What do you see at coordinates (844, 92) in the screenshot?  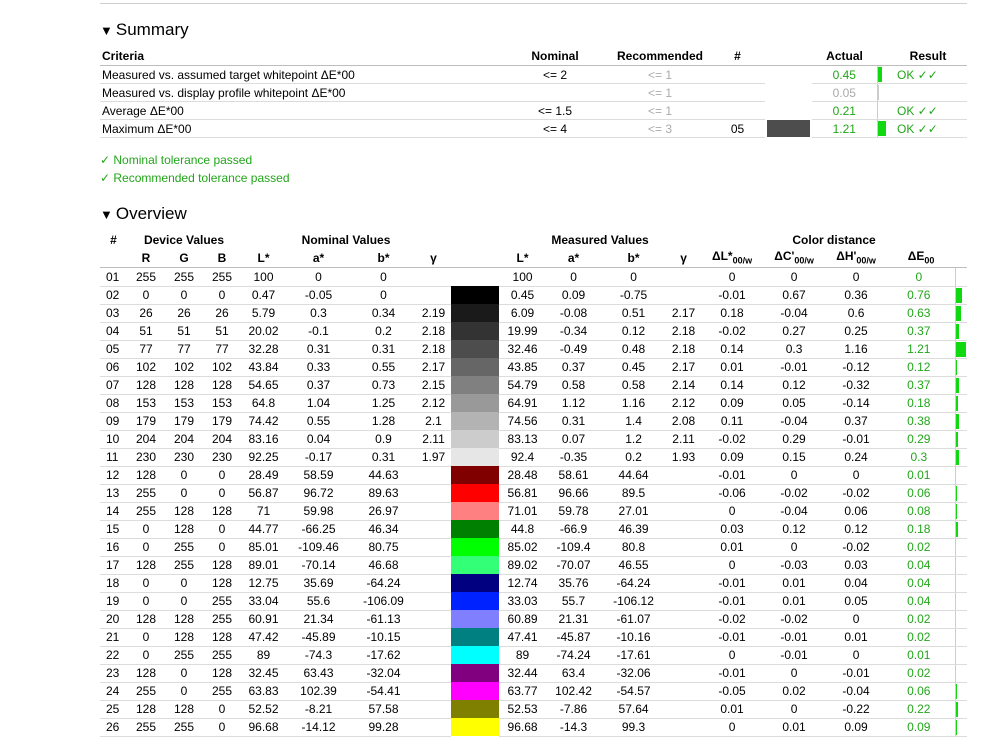 I see `summary-actual-cell: 0.05` at bounding box center [844, 92].